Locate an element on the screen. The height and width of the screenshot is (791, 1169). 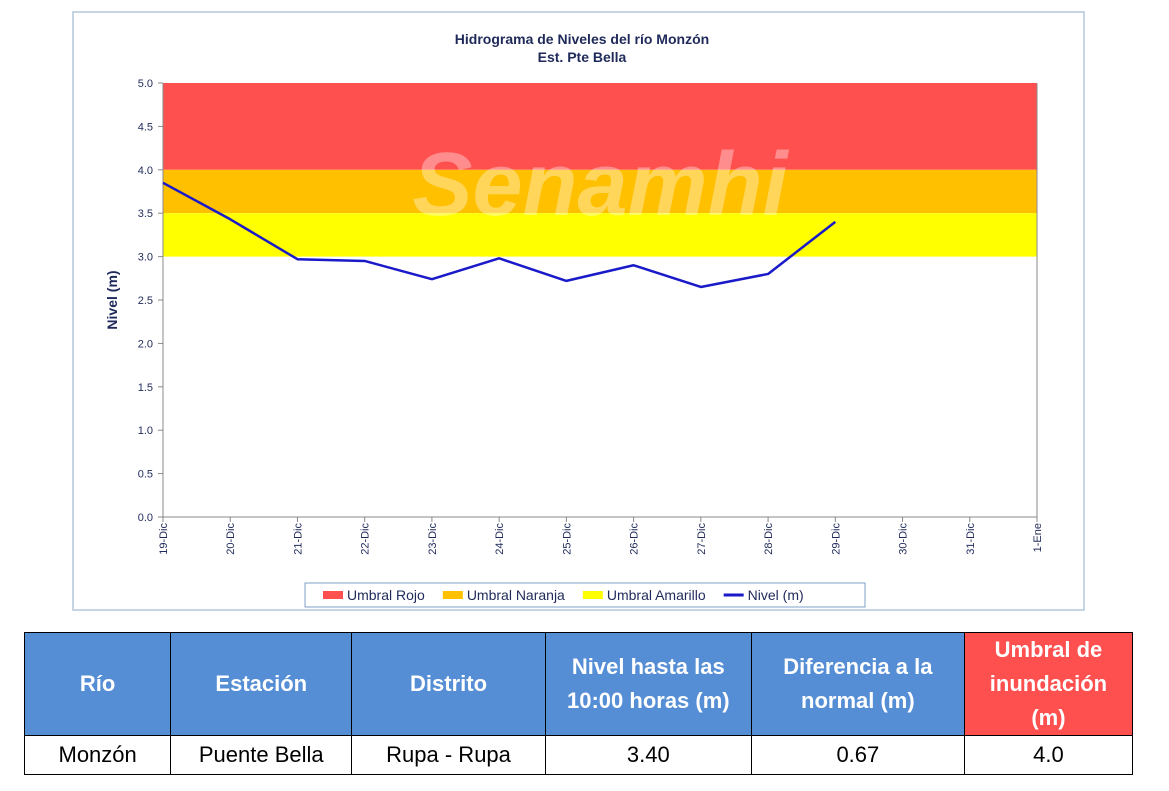
x-tick-label: 23-Dic is located at coordinates (433, 539).